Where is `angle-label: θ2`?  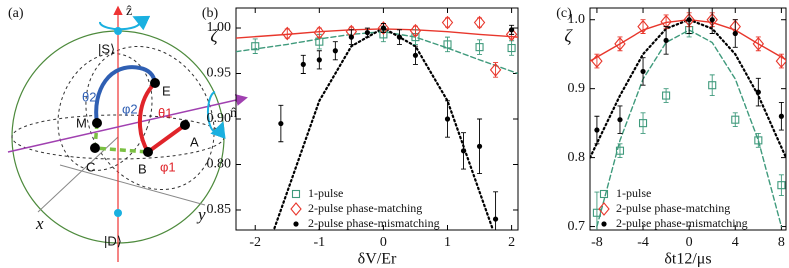 angle-label: θ2 is located at coordinates (89, 96).